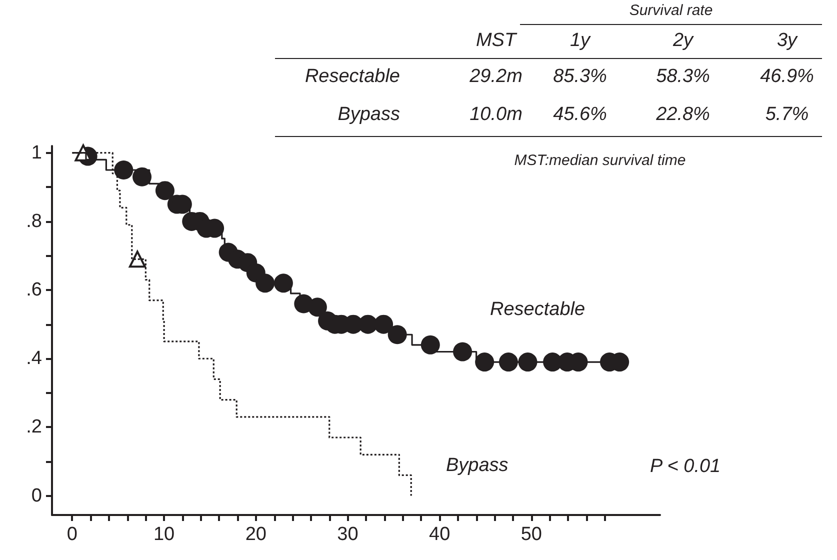 The image size is (837, 560). Describe the element at coordinates (683, 115) in the screenshot. I see `text: 22.8%` at that location.